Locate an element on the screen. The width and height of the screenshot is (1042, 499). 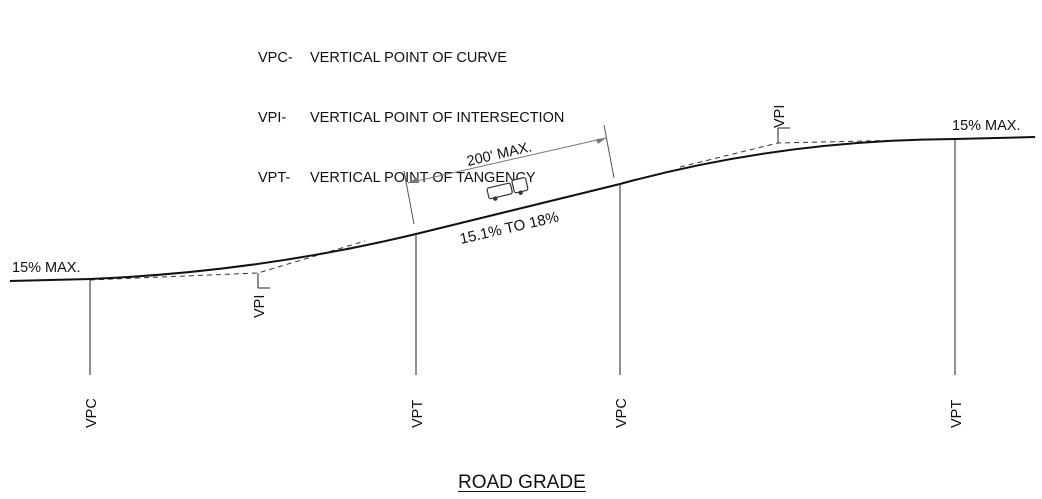
legend-row-vpc: VPC- VERTICAL POINT OF CURVE is located at coordinates (411, 58).